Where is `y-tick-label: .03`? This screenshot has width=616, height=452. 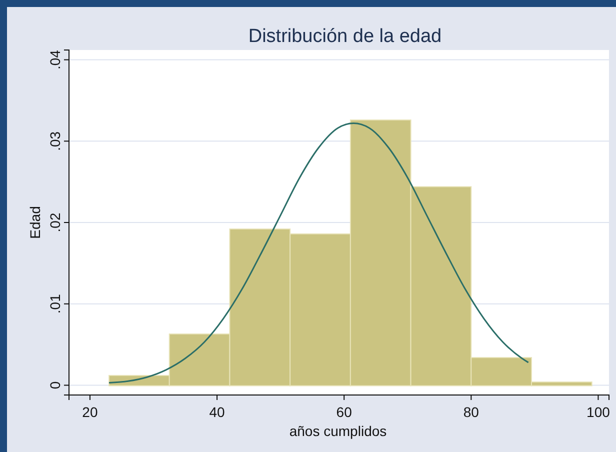
y-tick-label: .03 is located at coordinates (55, 141).